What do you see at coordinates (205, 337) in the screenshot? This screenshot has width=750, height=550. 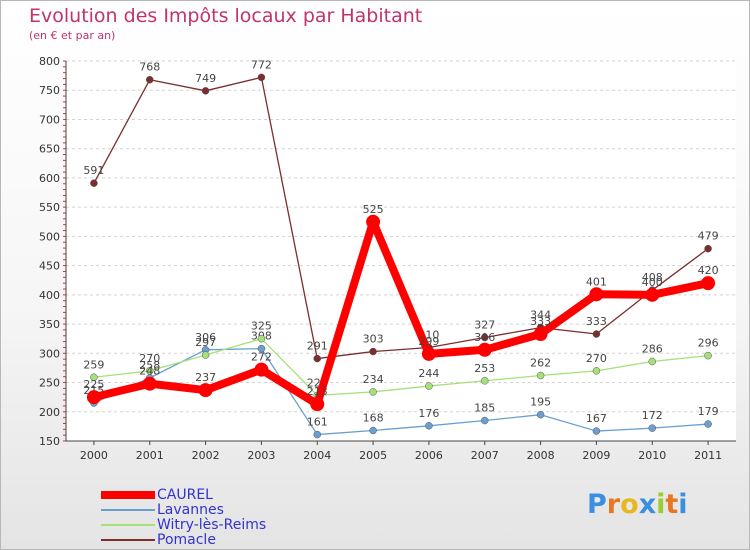 I see `data-label-lavannes: 306` at bounding box center [205, 337].